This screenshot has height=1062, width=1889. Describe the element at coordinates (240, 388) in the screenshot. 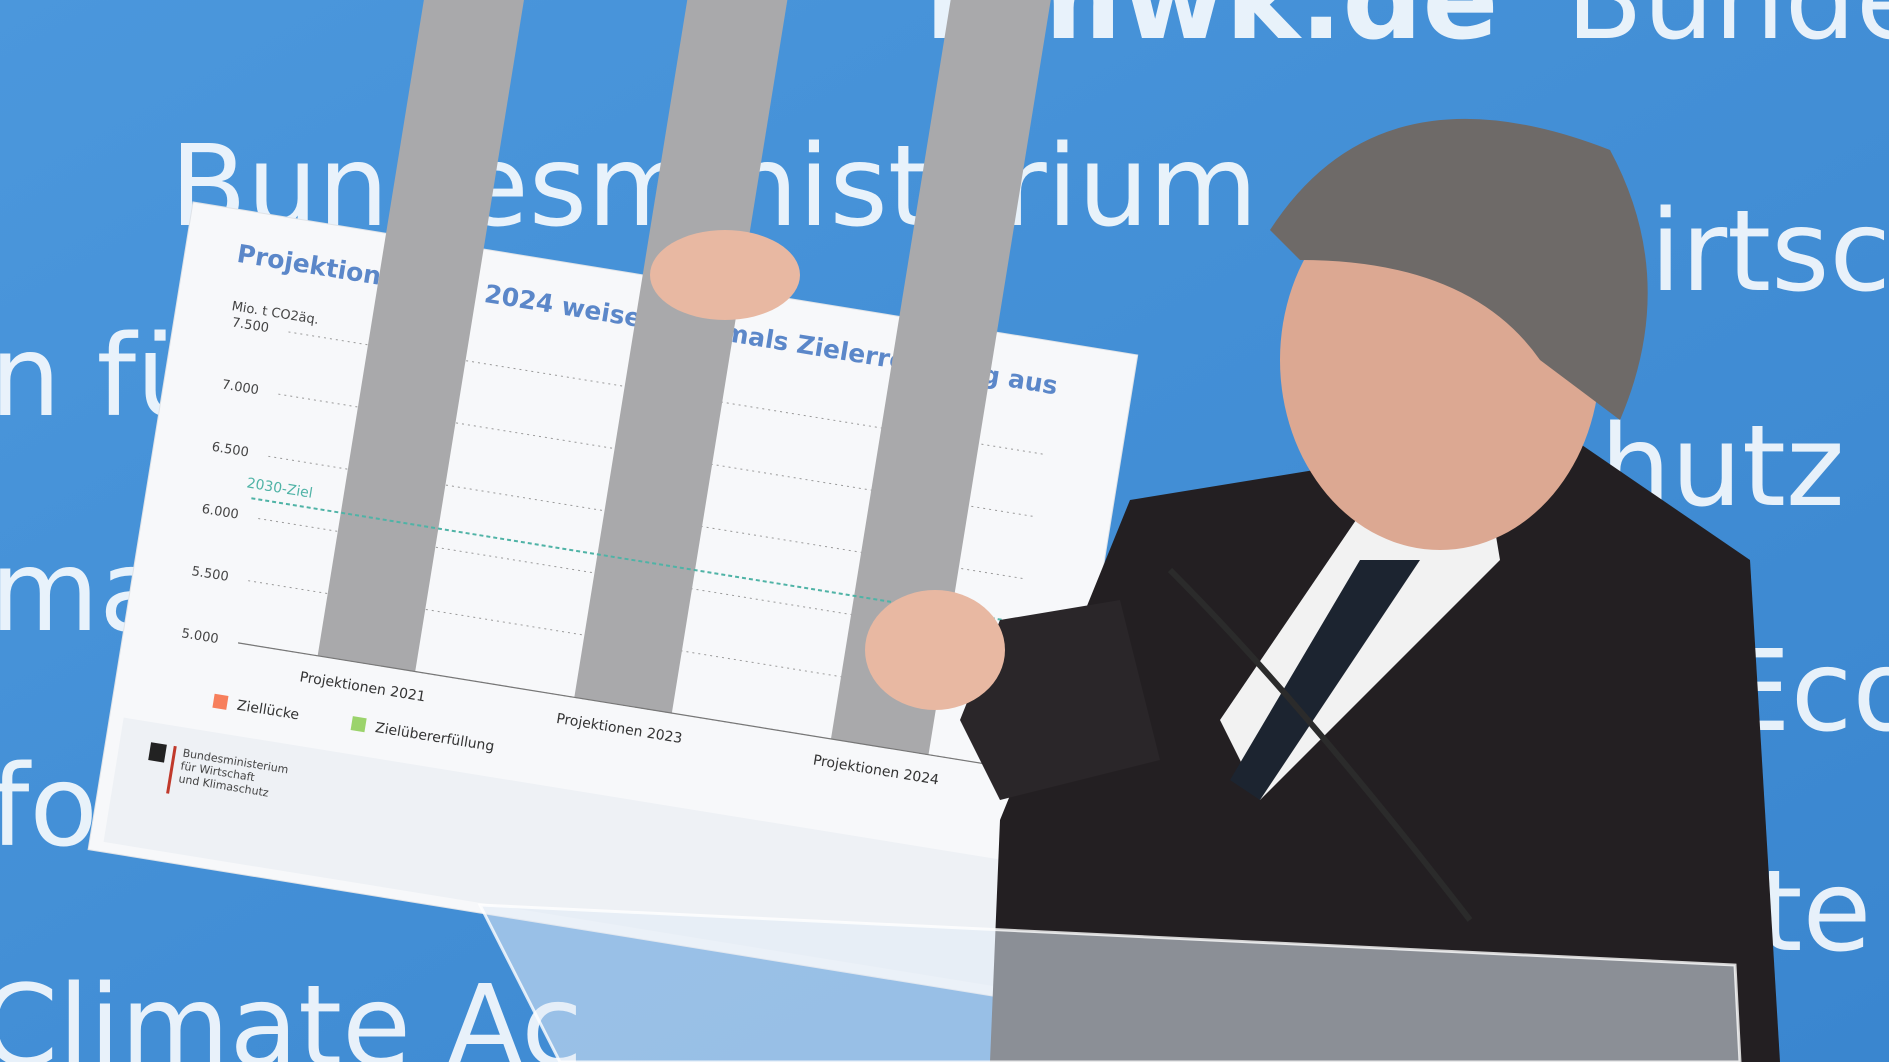

I see `y-tick-label: 7.000` at that location.